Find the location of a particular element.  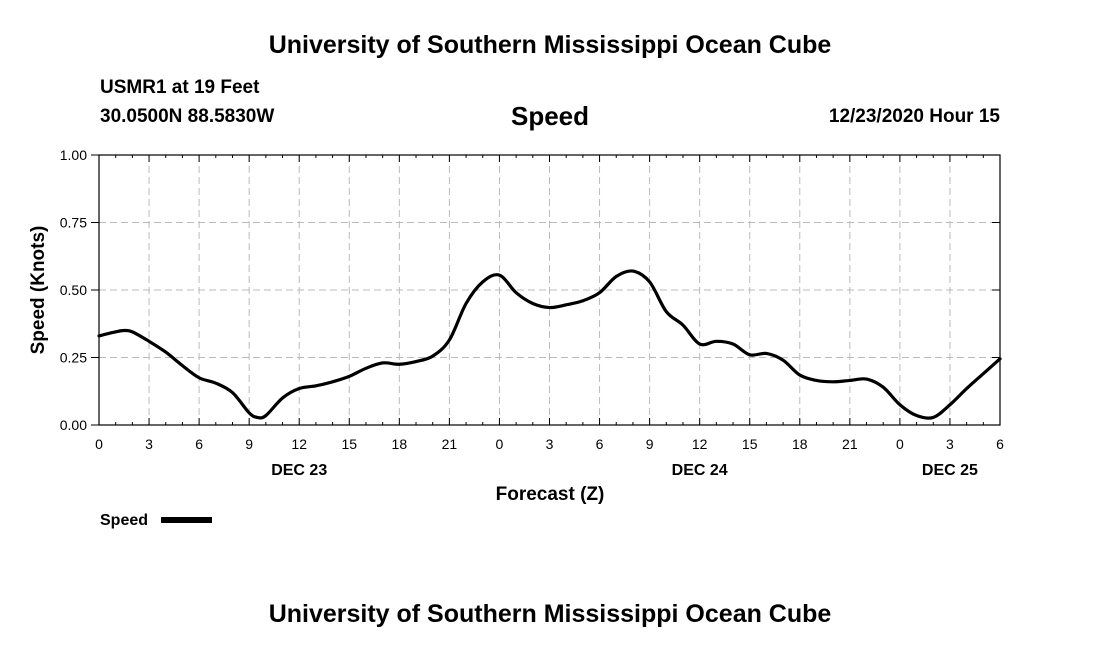

date-label: DEC 25 is located at coordinates (950, 470).